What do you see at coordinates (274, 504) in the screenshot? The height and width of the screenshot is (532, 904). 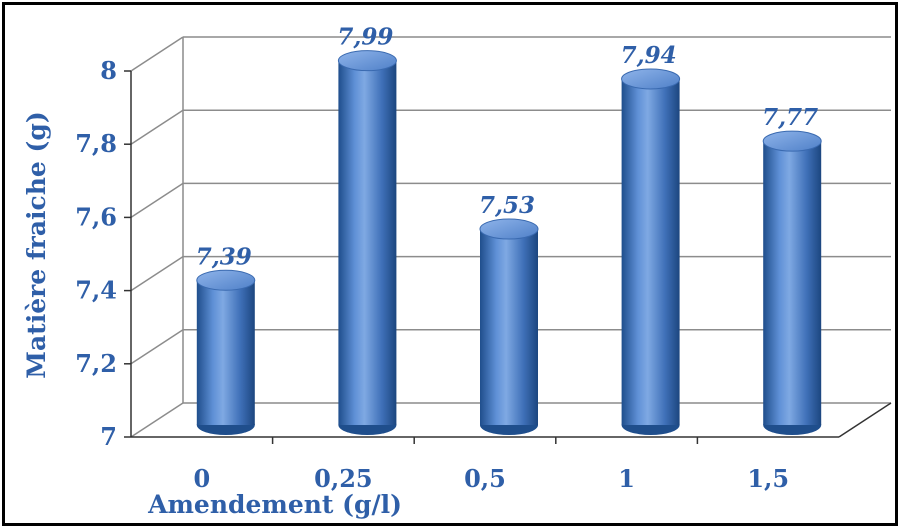 I see `x-axis-label: Amendement (g/l)` at bounding box center [274, 504].